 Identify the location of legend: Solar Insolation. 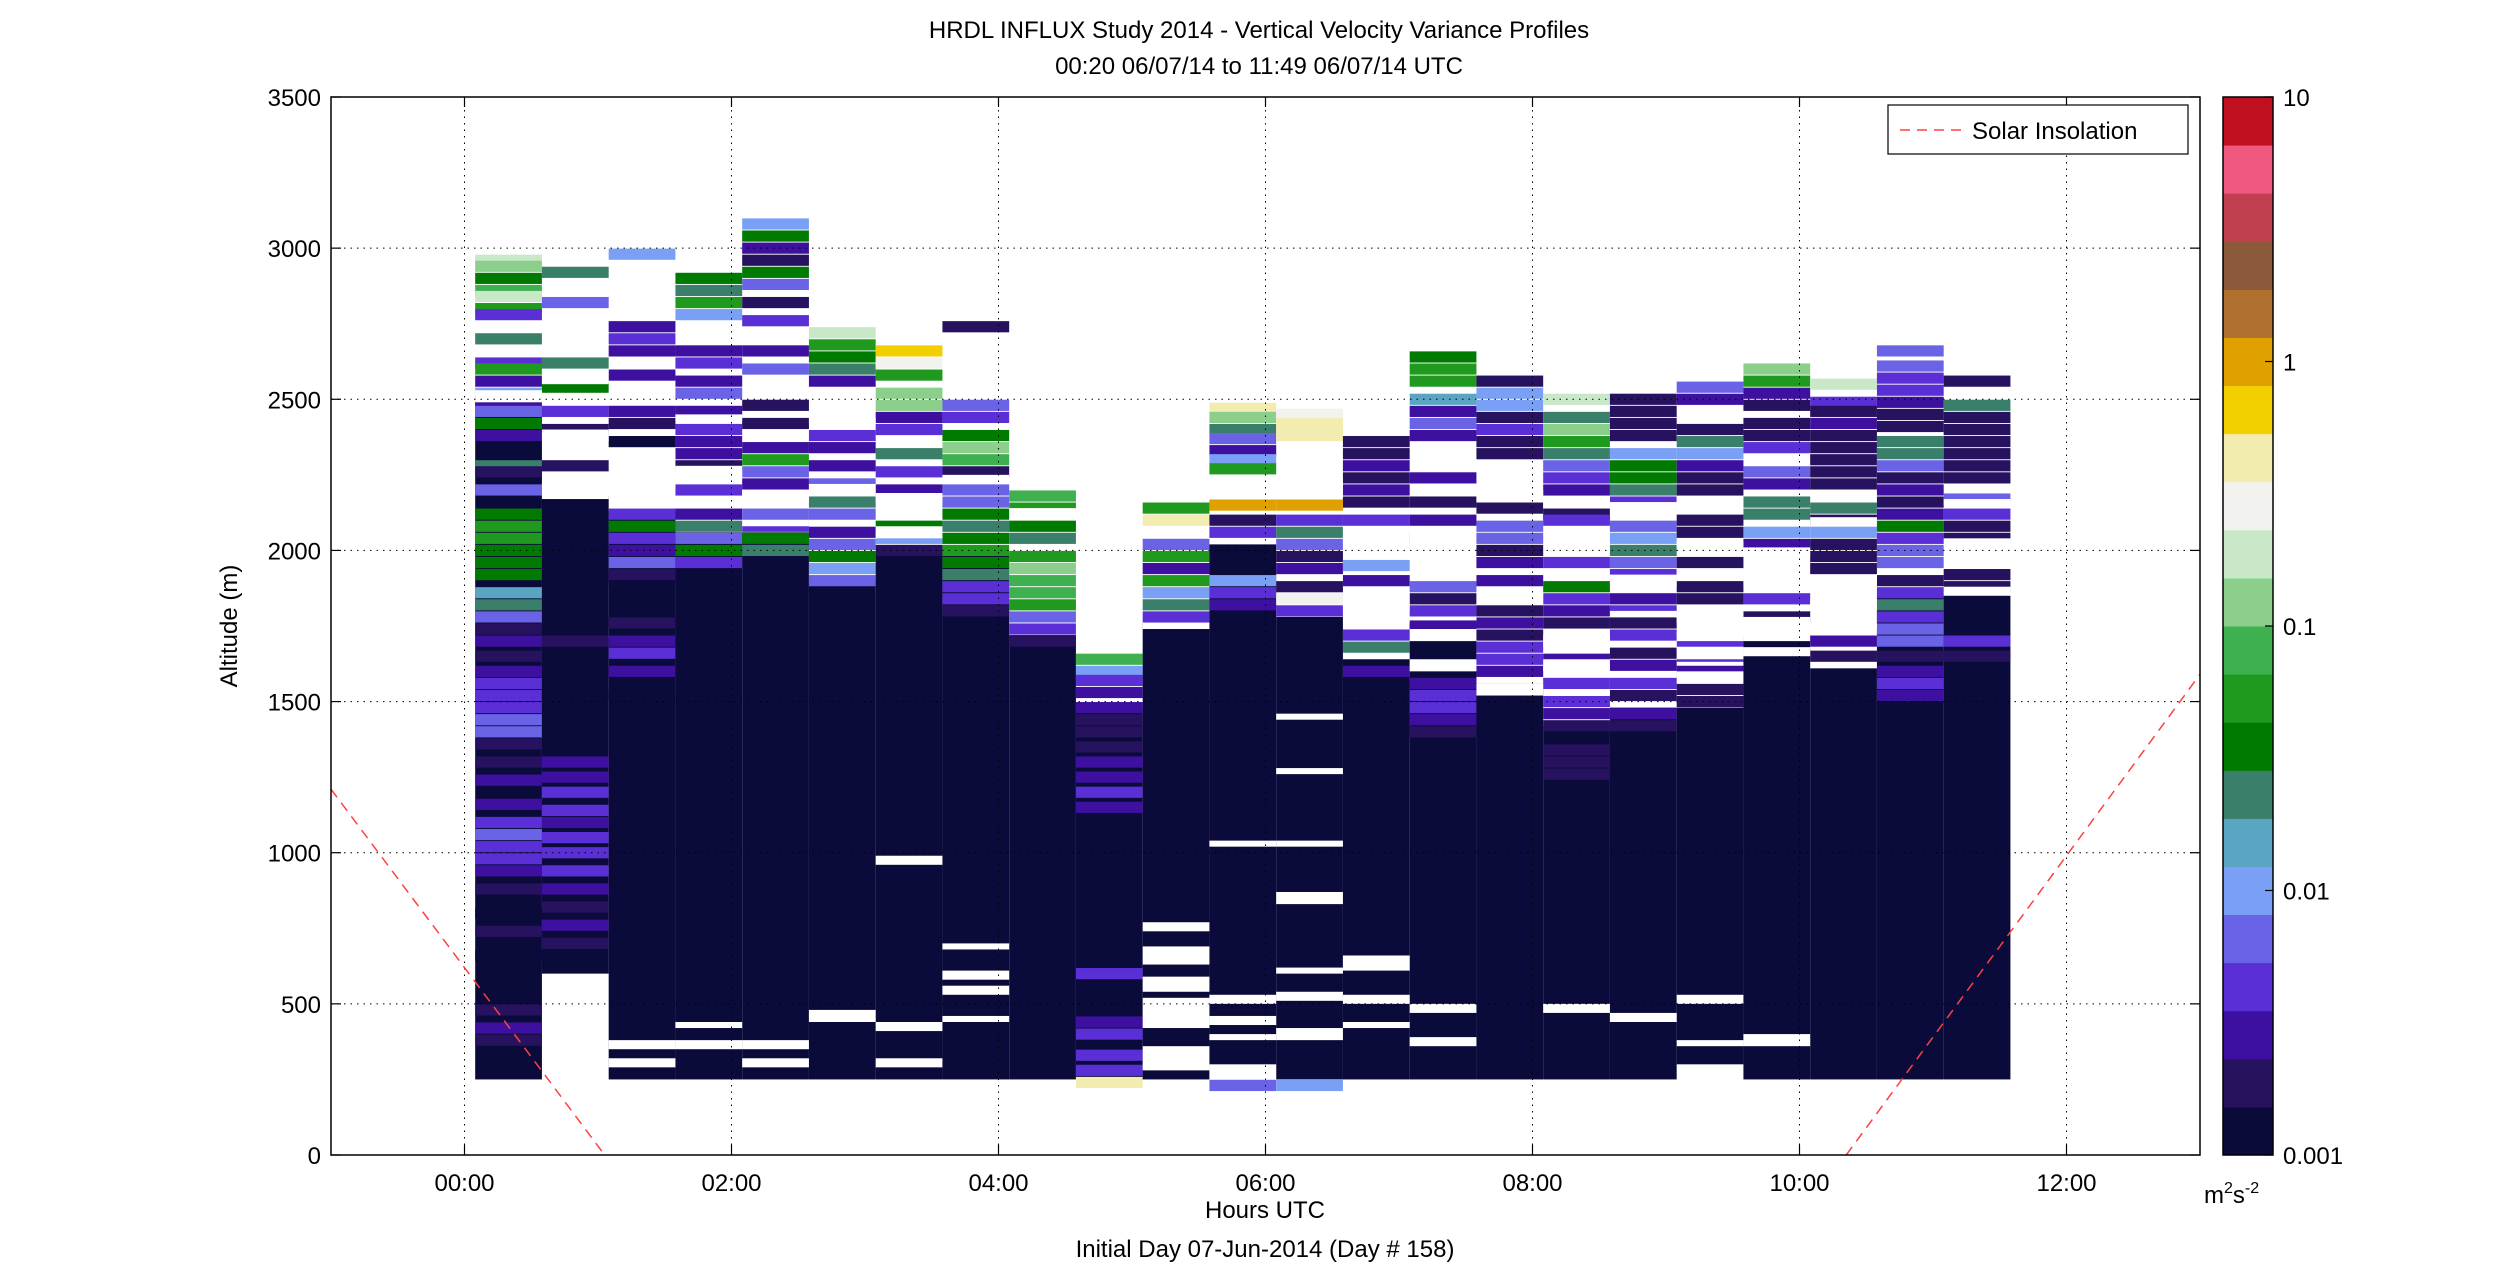
(2038, 129).